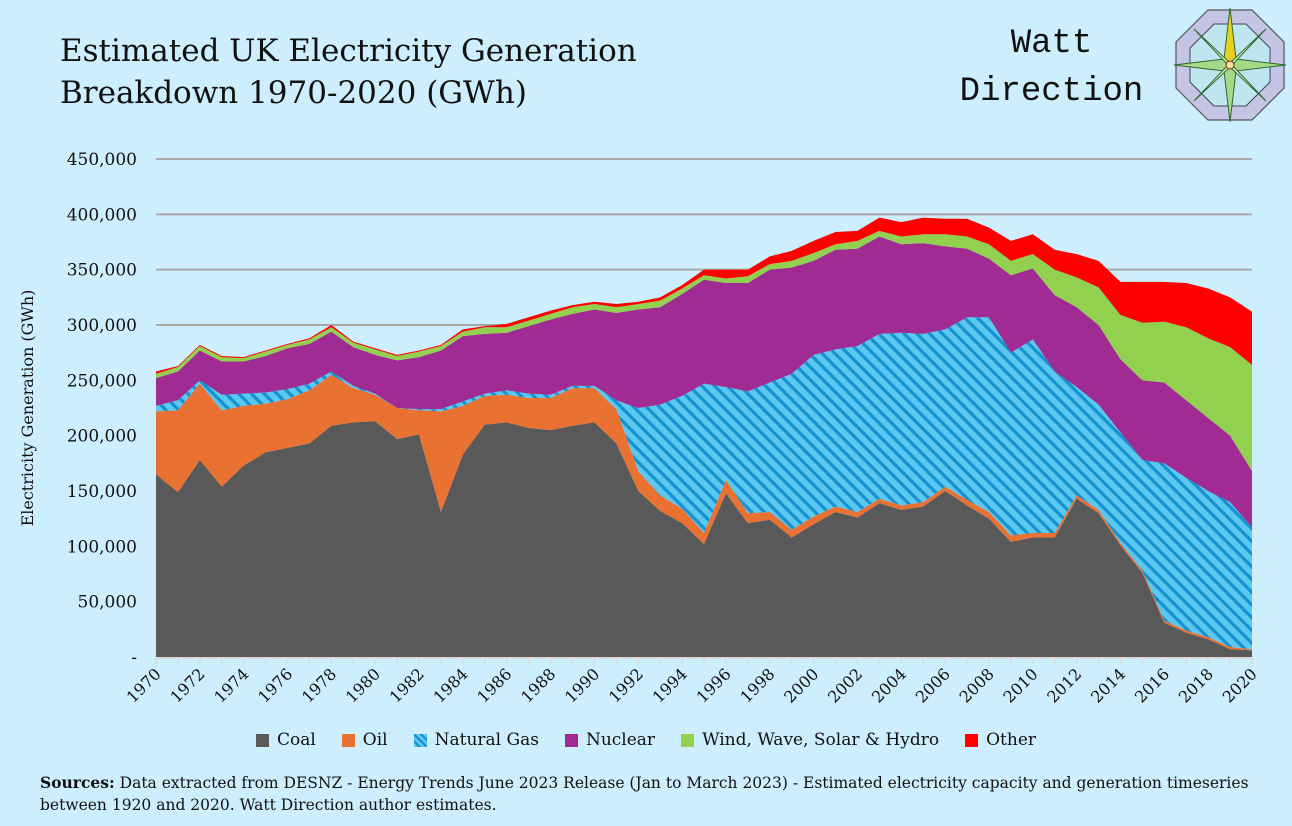 The height and width of the screenshot is (826, 1292). I want to click on x-tick-label: 1994, so click(670, 685).